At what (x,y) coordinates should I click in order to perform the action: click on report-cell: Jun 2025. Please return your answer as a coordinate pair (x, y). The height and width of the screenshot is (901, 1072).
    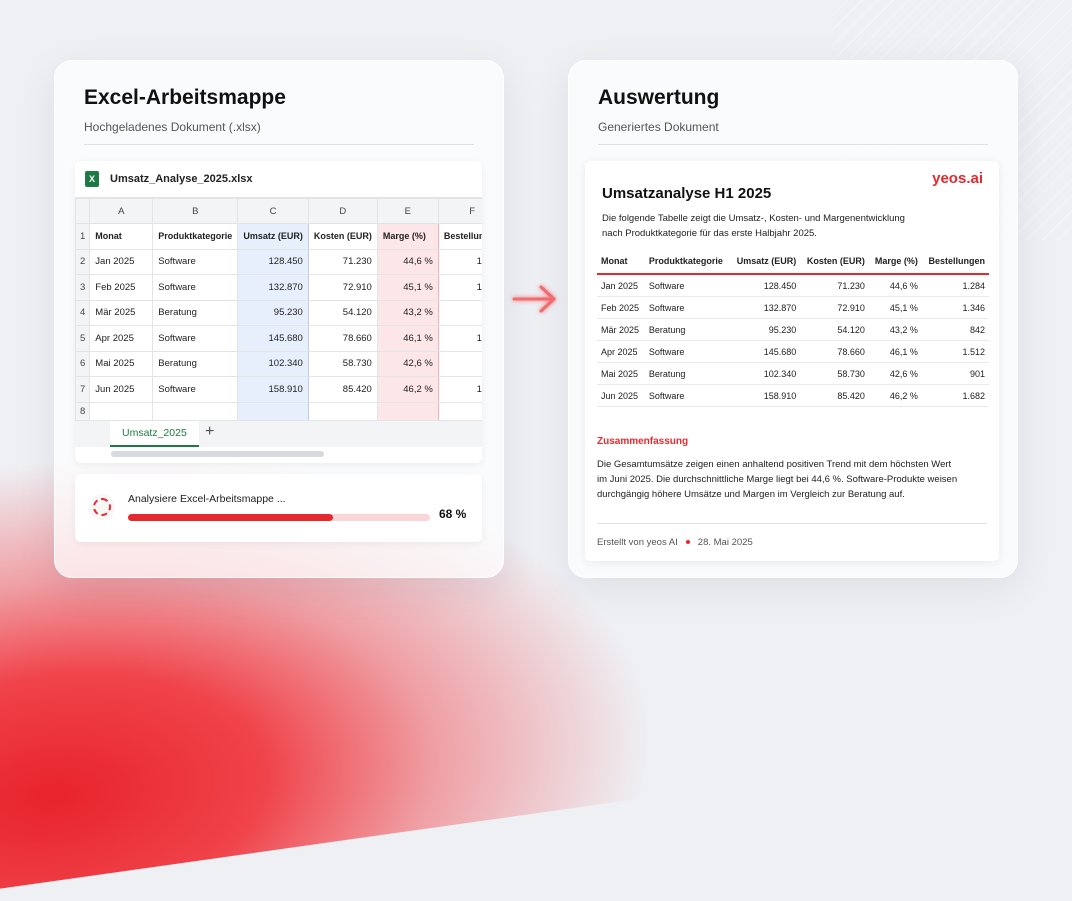
    Looking at the image, I should click on (621, 395).